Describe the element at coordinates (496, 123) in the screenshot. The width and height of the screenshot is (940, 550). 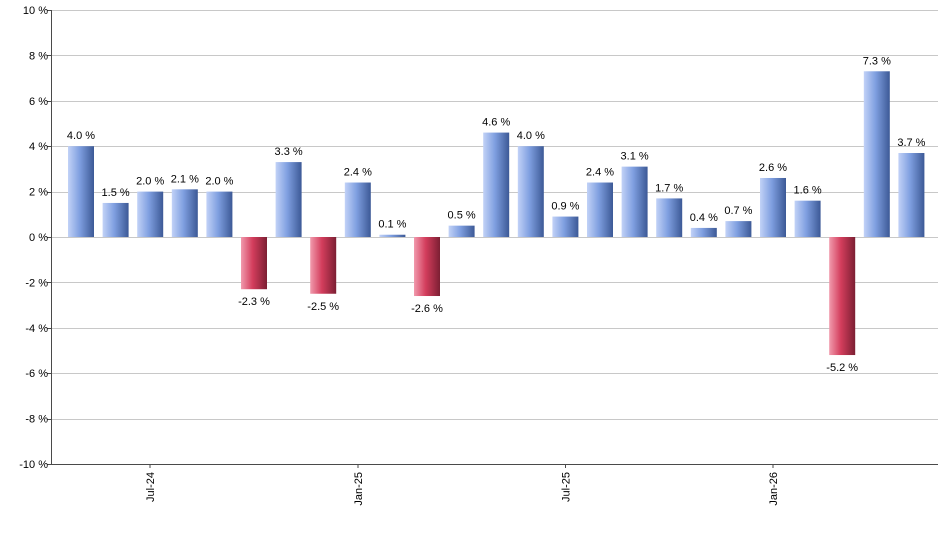
I see `bar-value-label: 4.6 %` at that location.